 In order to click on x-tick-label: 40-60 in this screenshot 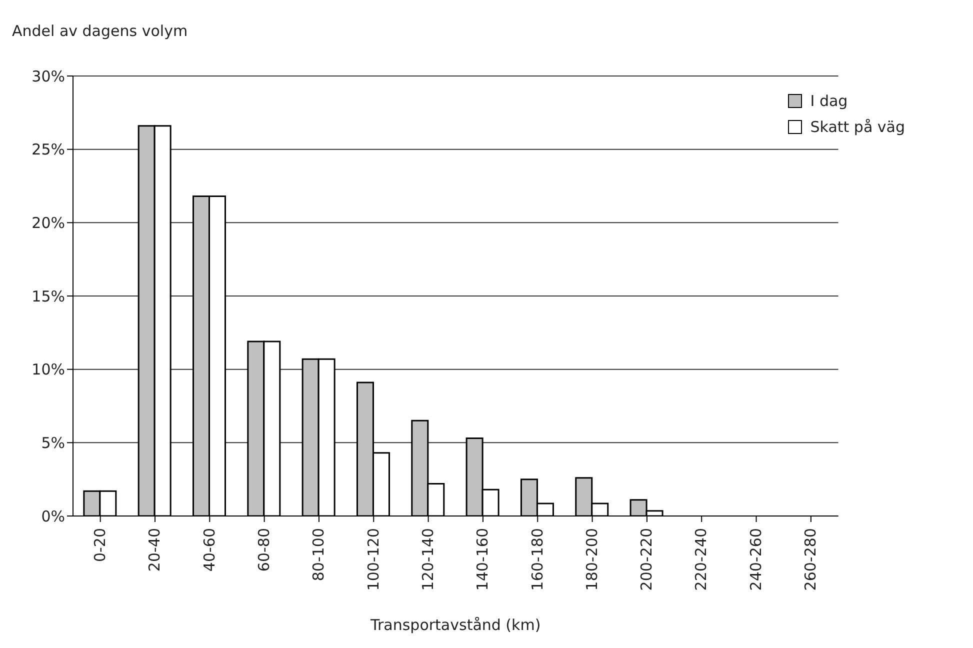, I will do `click(209, 550)`.